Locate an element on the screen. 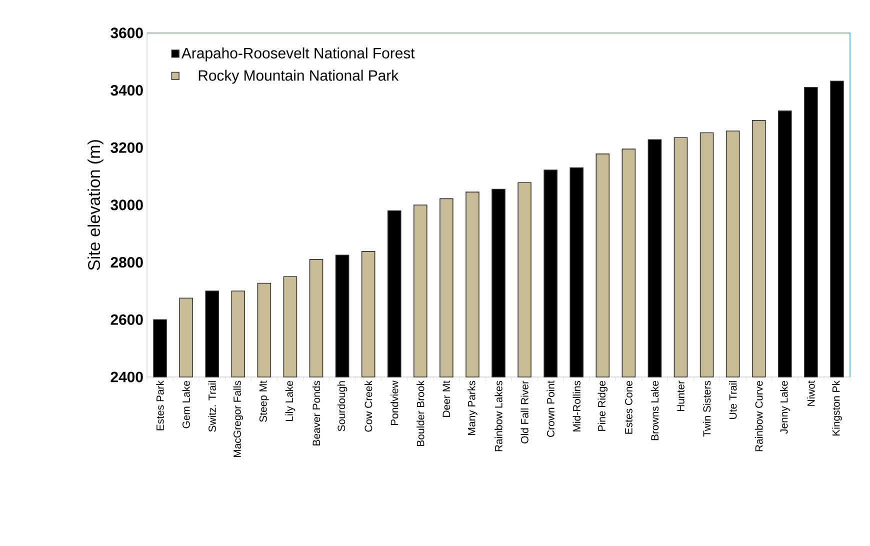 The image size is (870, 546). y-tick-label: 3600 is located at coordinates (126, 33).